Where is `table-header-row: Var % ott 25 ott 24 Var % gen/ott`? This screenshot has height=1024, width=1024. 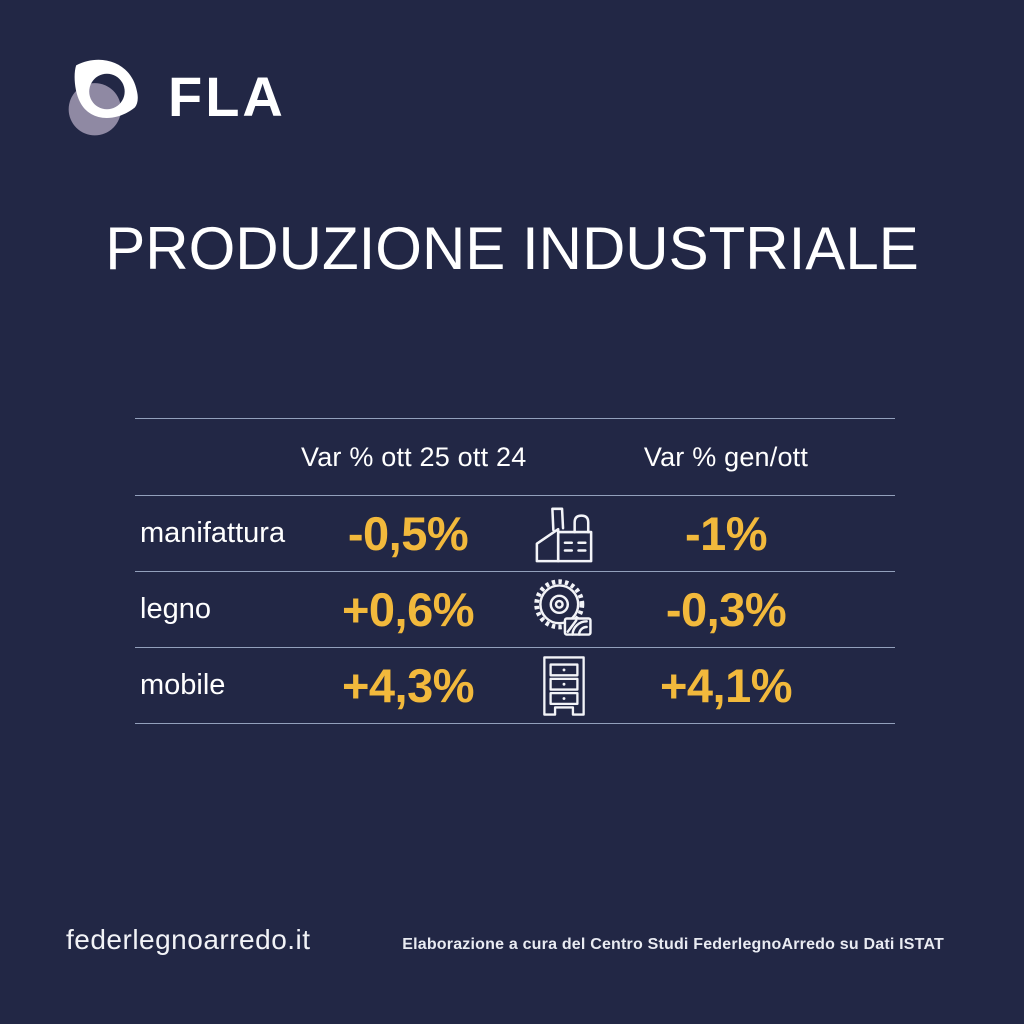 table-header-row: Var % ott 25 ott 24 Var % gen/ott is located at coordinates (515, 457).